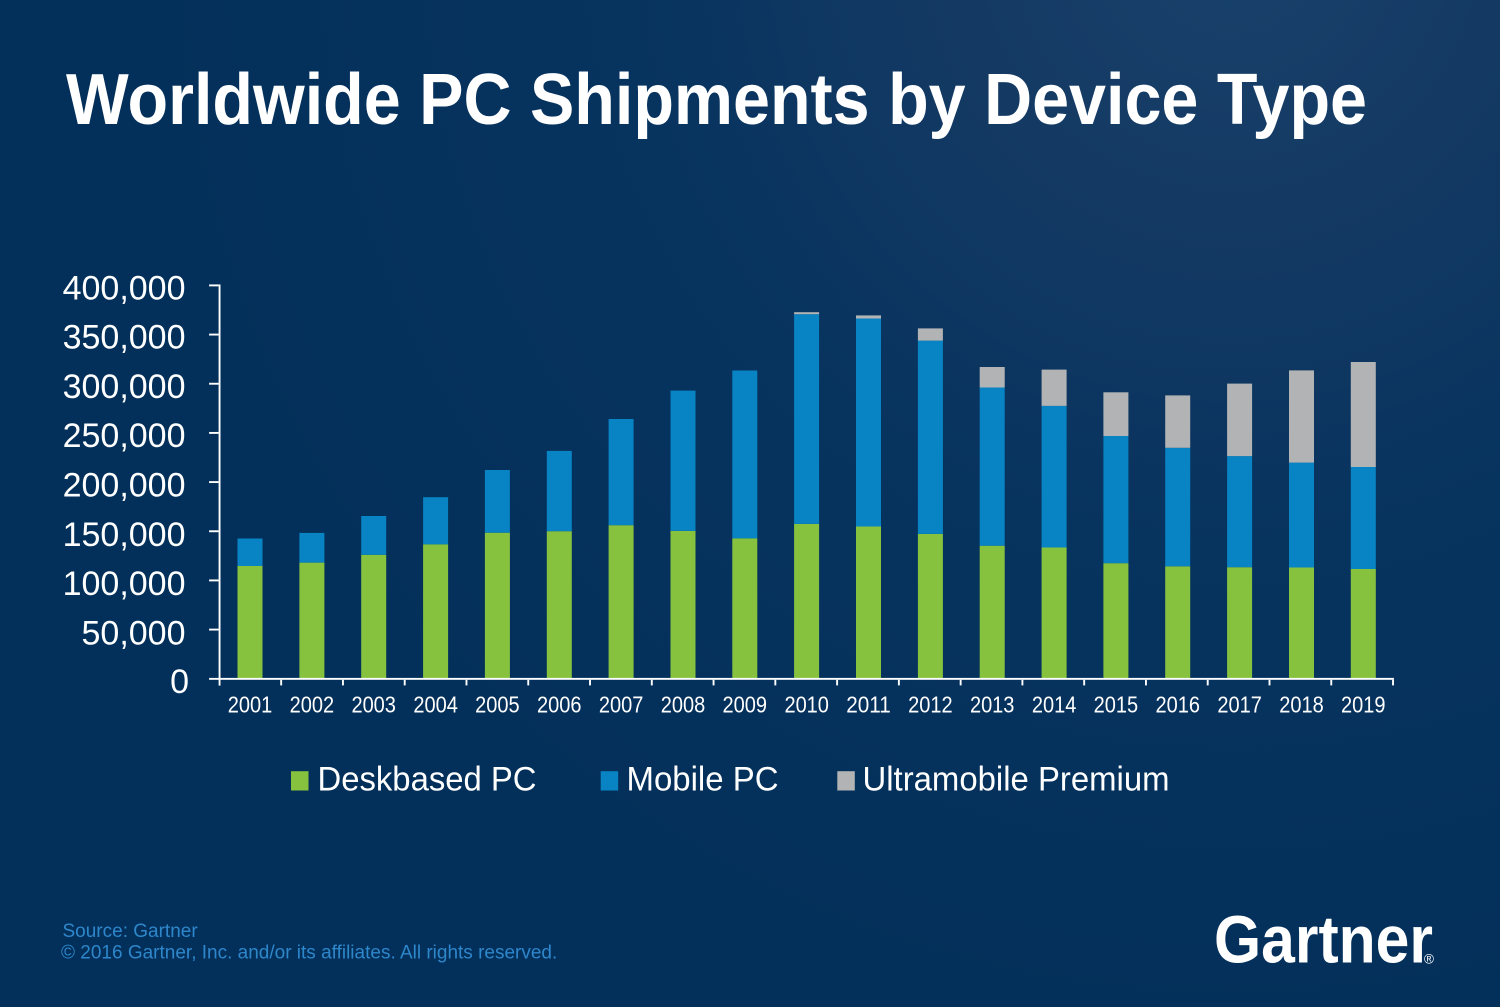 This screenshot has height=1007, width=1500. I want to click on svg-text: 2019, so click(1363, 705).